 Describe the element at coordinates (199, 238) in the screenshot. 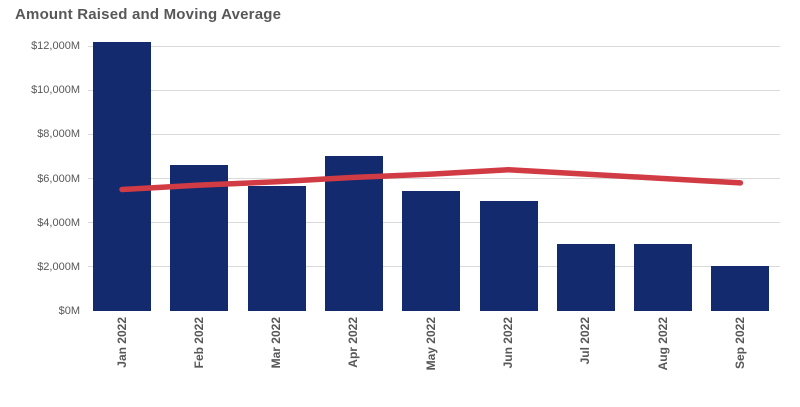

I see `bar-feb-2022` at that location.